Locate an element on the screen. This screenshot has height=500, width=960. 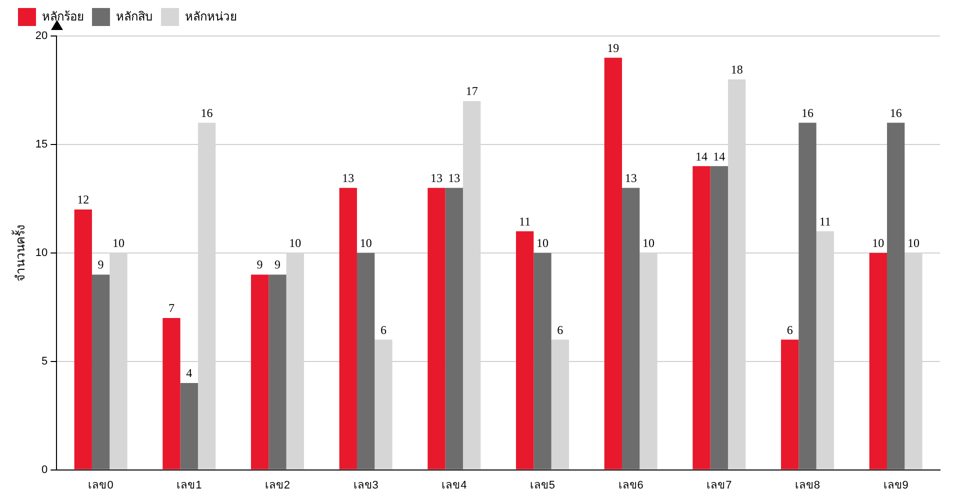
data-label: 12 is located at coordinates (83, 199).